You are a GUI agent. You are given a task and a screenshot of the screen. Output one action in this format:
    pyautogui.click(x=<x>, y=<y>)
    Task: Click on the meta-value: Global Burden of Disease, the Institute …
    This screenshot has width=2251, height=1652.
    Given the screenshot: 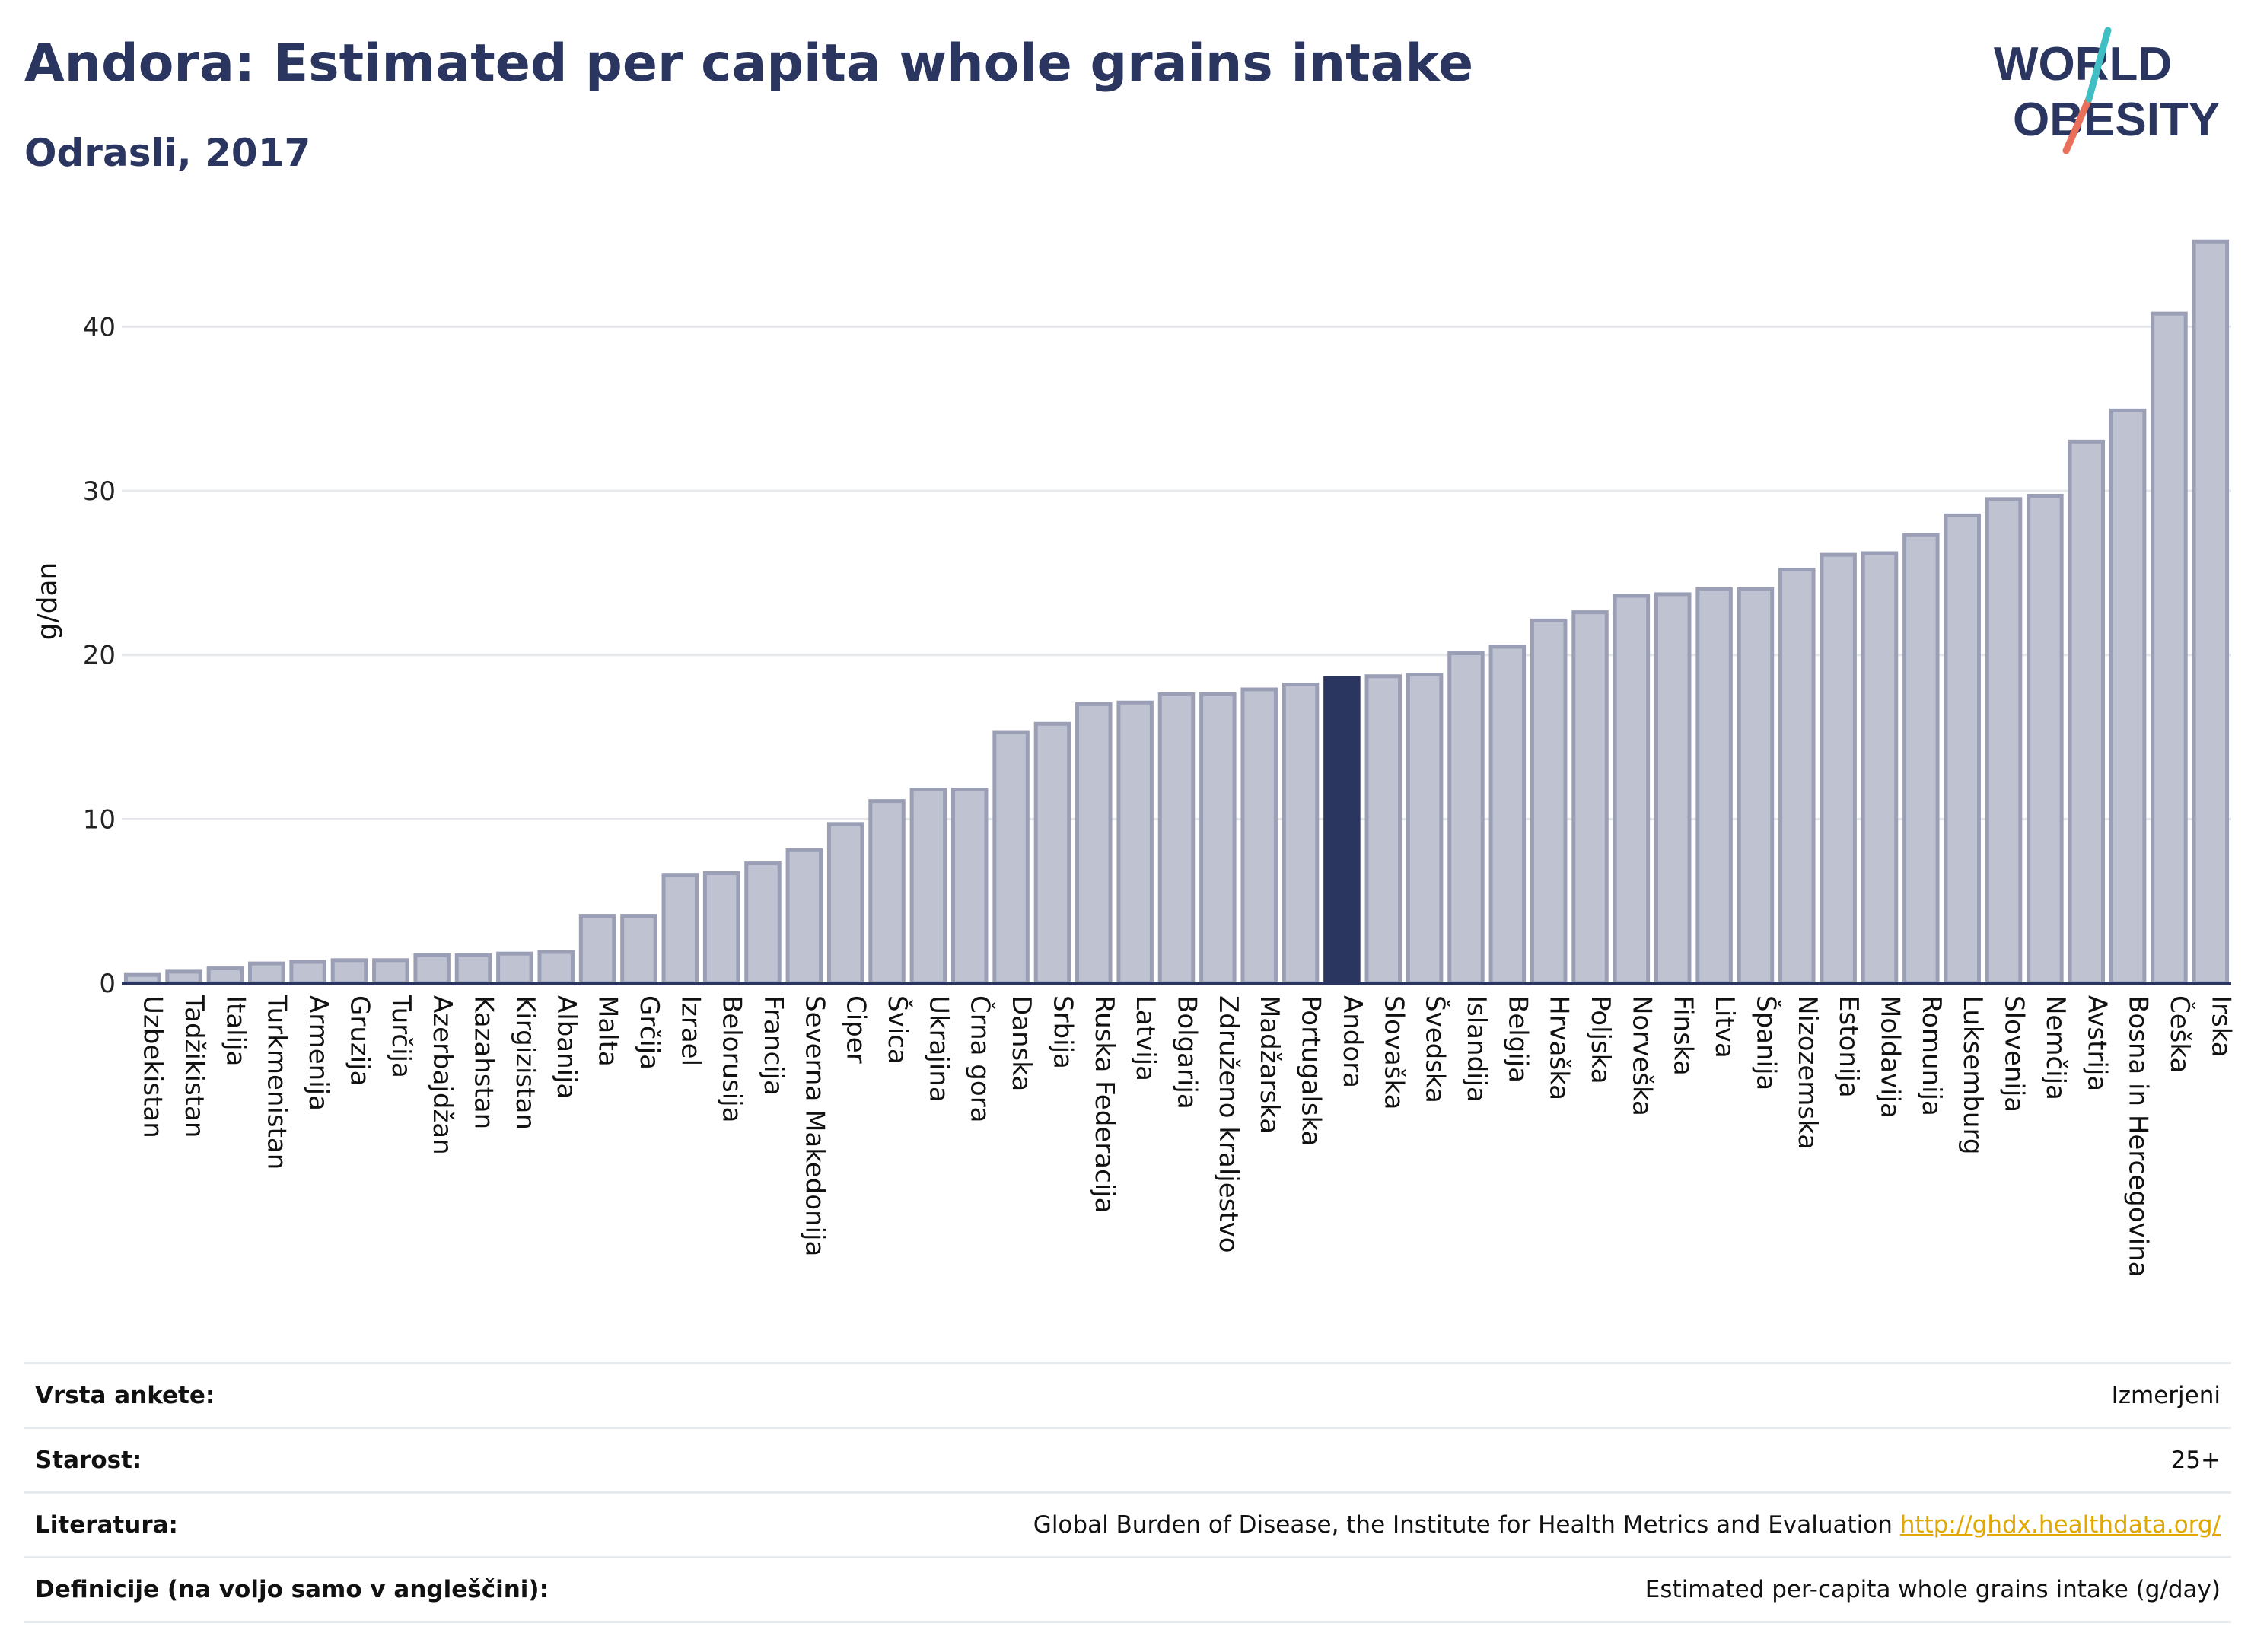 What is the action you would take?
    pyautogui.click(x=1632, y=1525)
    